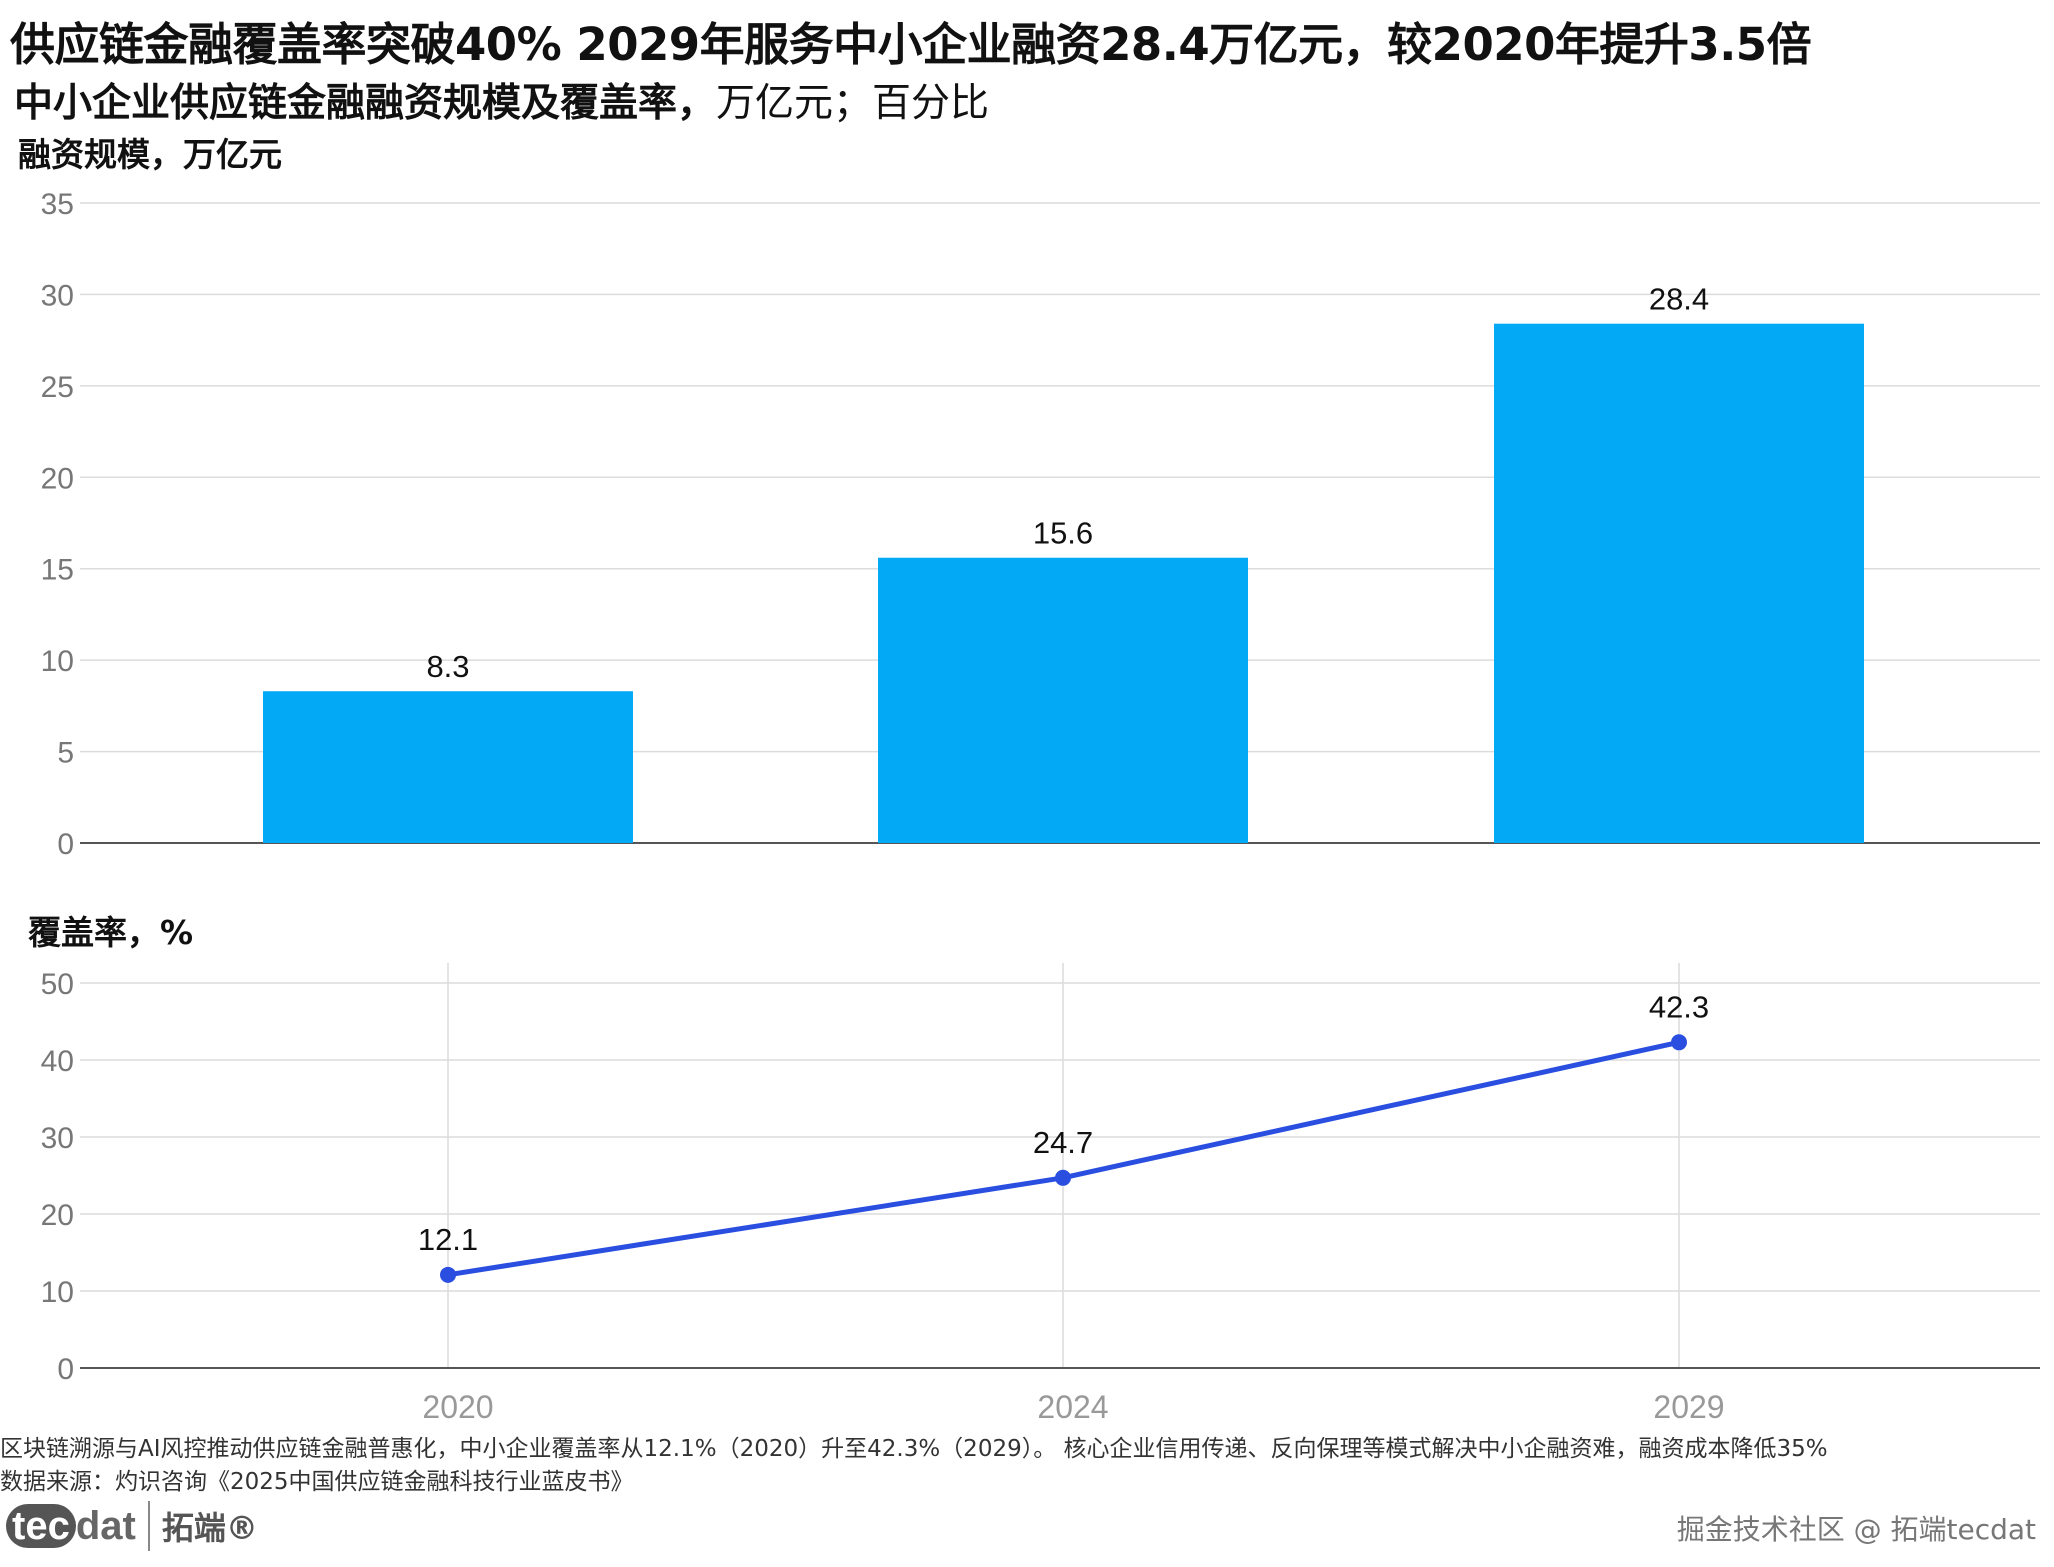 The image size is (2054, 1567). What do you see at coordinates (57, 1292) in the screenshot?
I see `line-y-tick-label: 10` at bounding box center [57, 1292].